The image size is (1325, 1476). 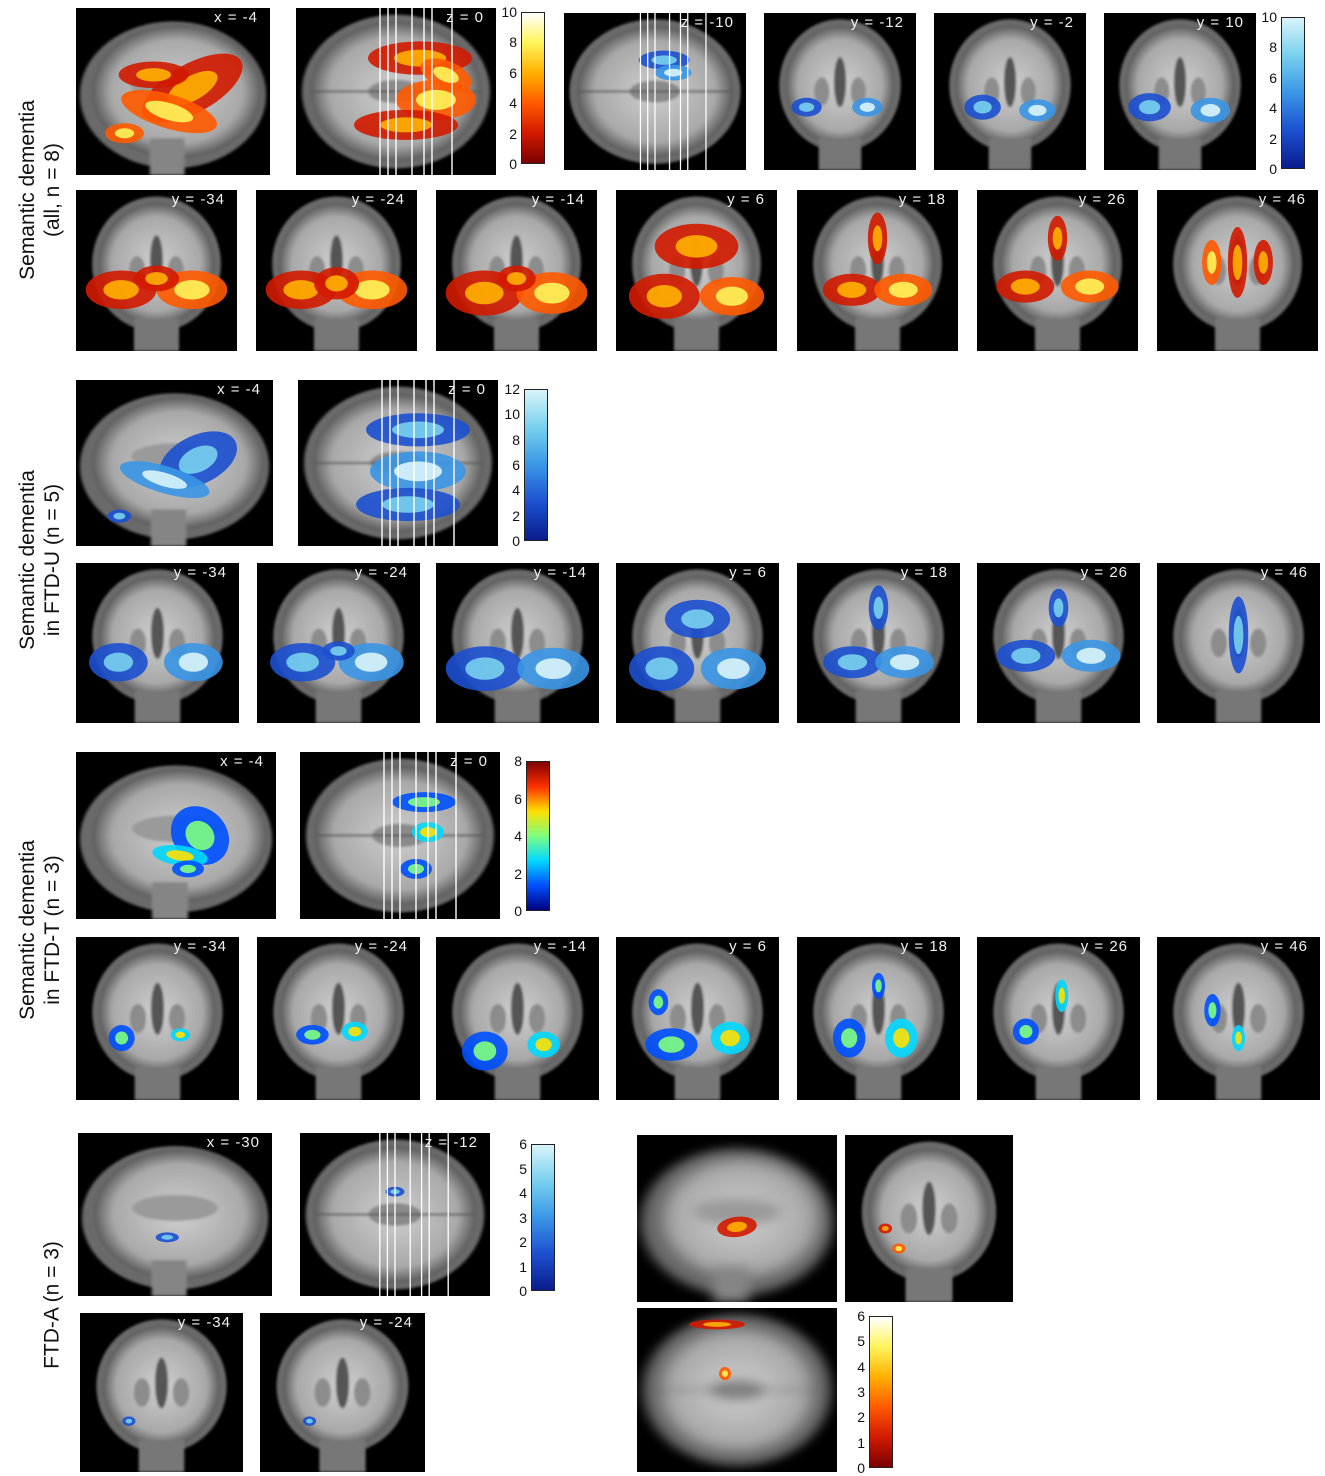 I want to click on brain-slice-panel: y = -14, so click(x=517, y=1018).